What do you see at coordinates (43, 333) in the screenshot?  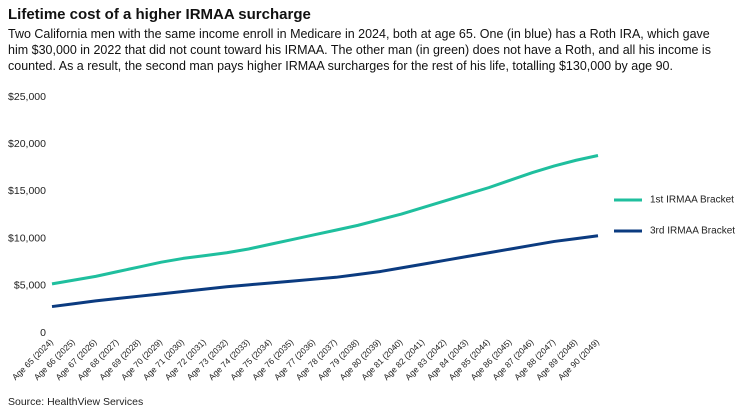 I see `y-tick-label: 0` at bounding box center [43, 333].